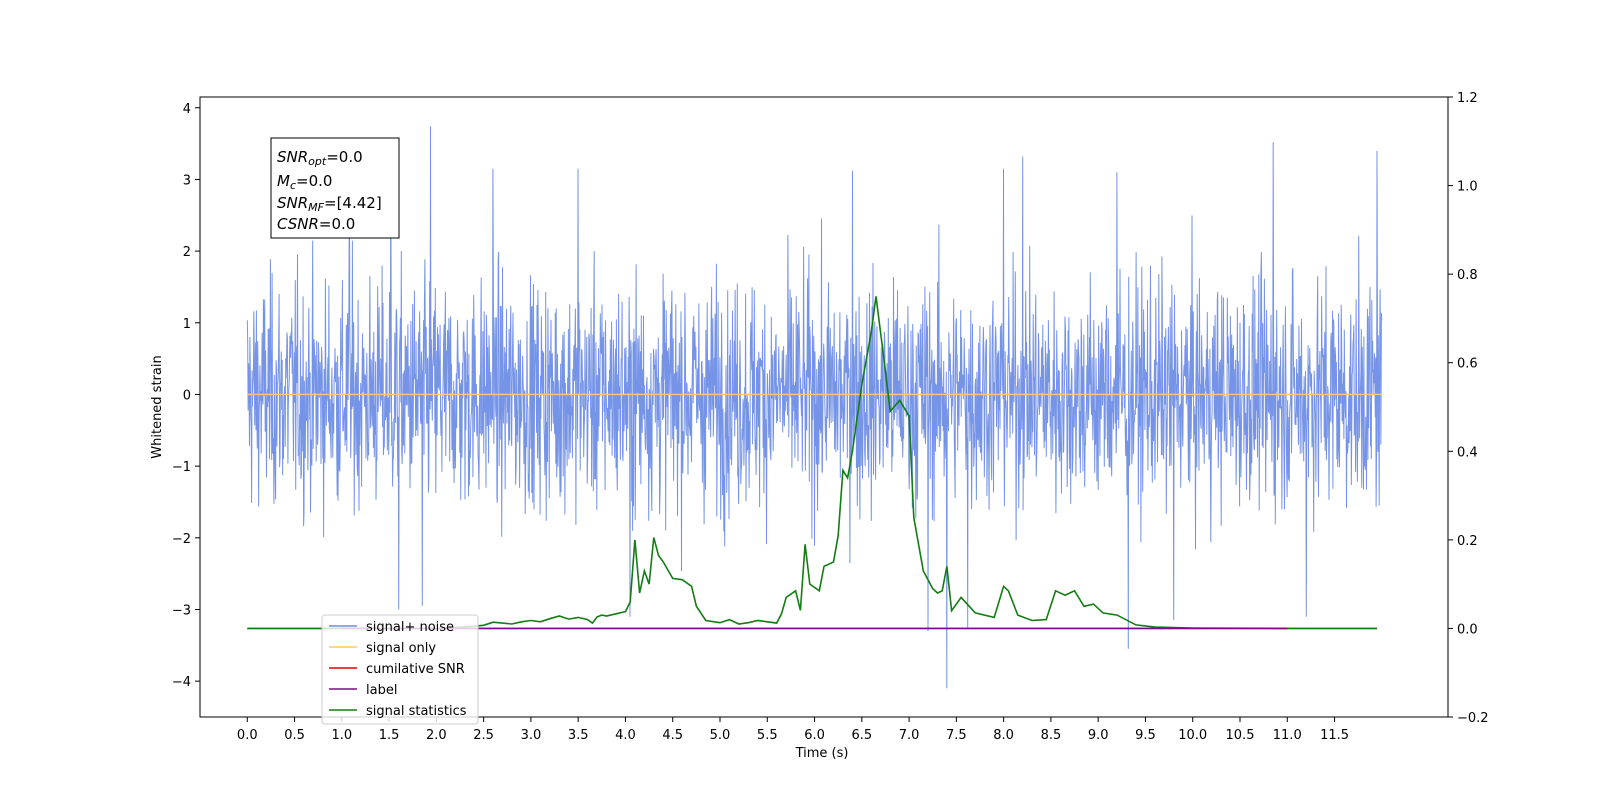 This screenshot has height=800, width=1600. Describe the element at coordinates (181, 682) in the screenshot. I see `y-tick-label: −4` at that location.